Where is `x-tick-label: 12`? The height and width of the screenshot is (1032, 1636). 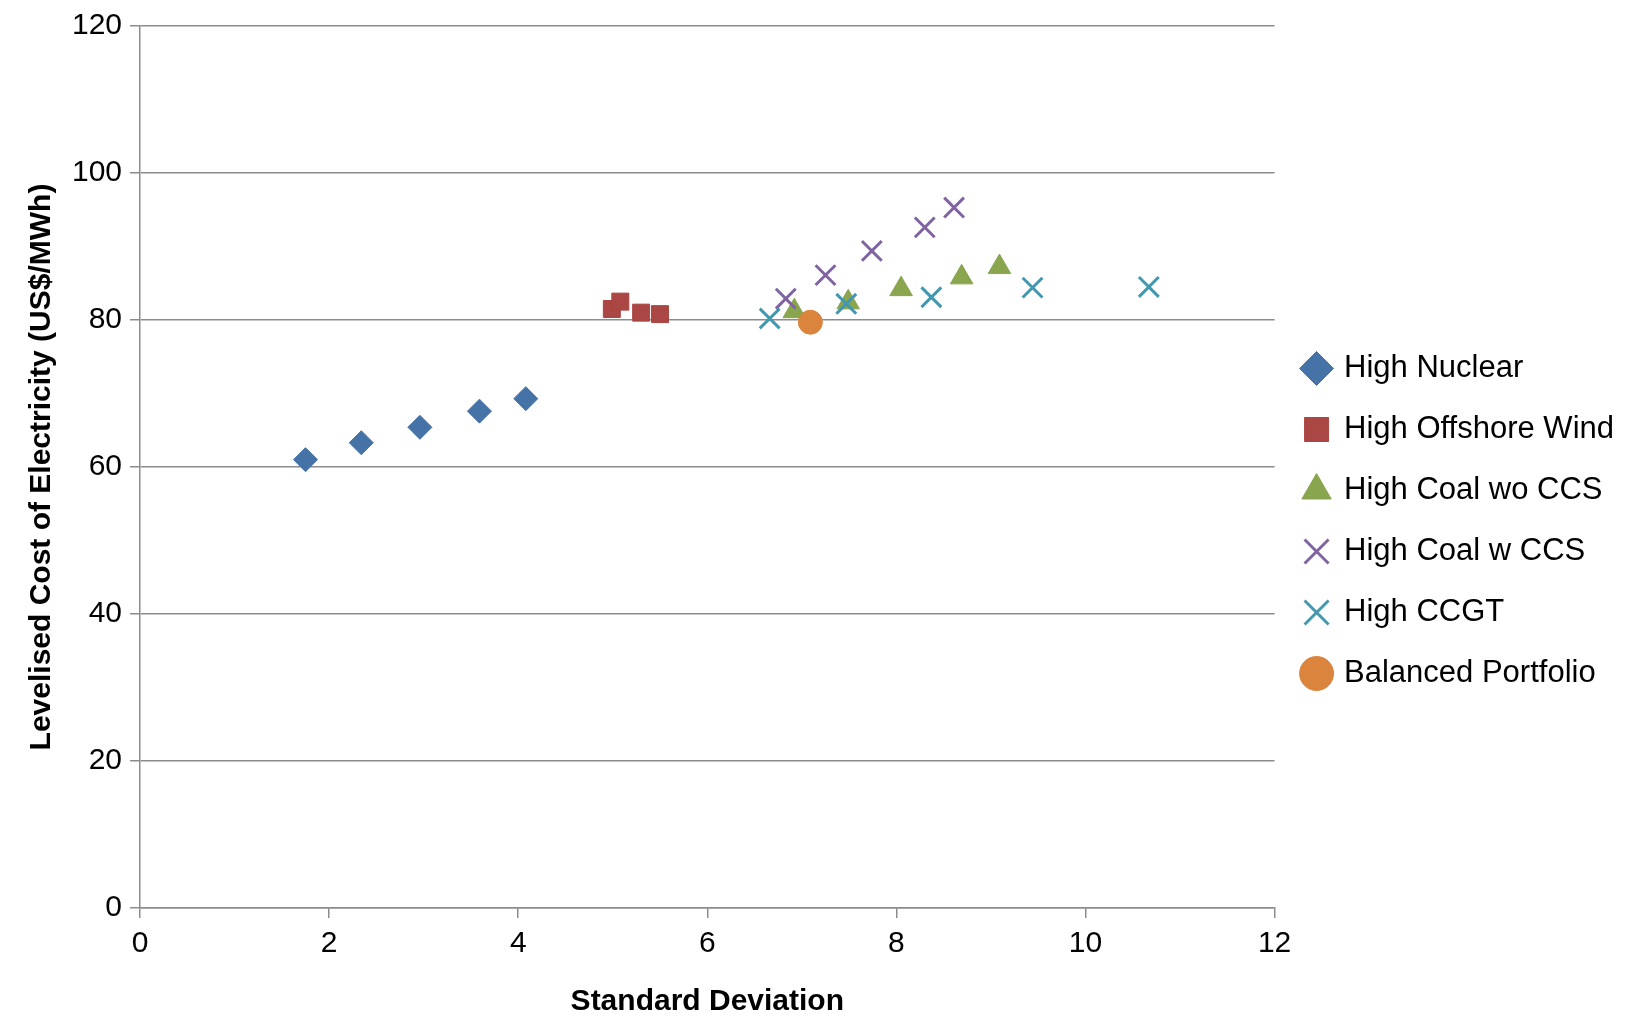 x-tick-label: 12 is located at coordinates (1274, 942).